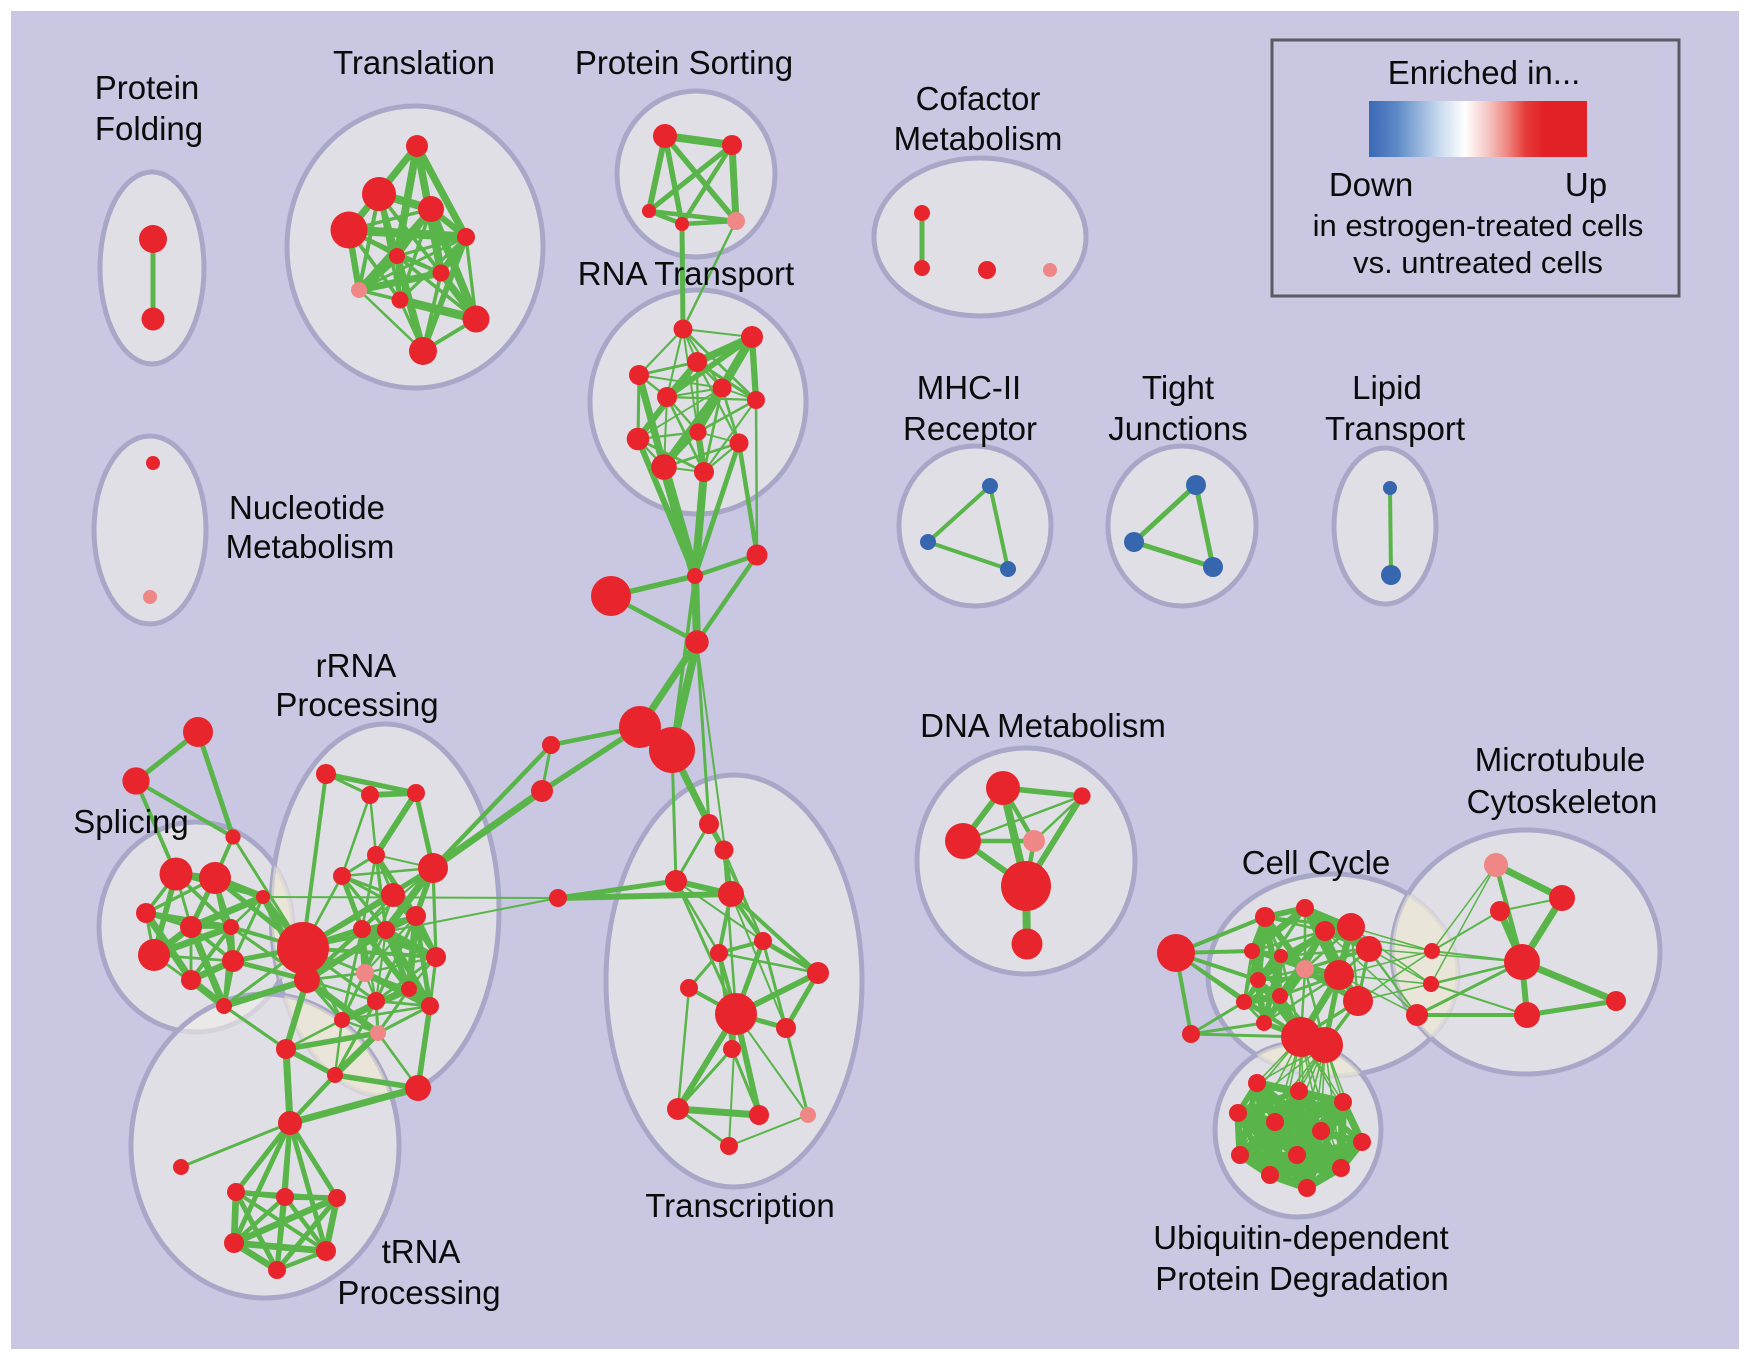  Describe the element at coordinates (684, 62) in the screenshot. I see `svg-text: Protein Sorting` at that location.